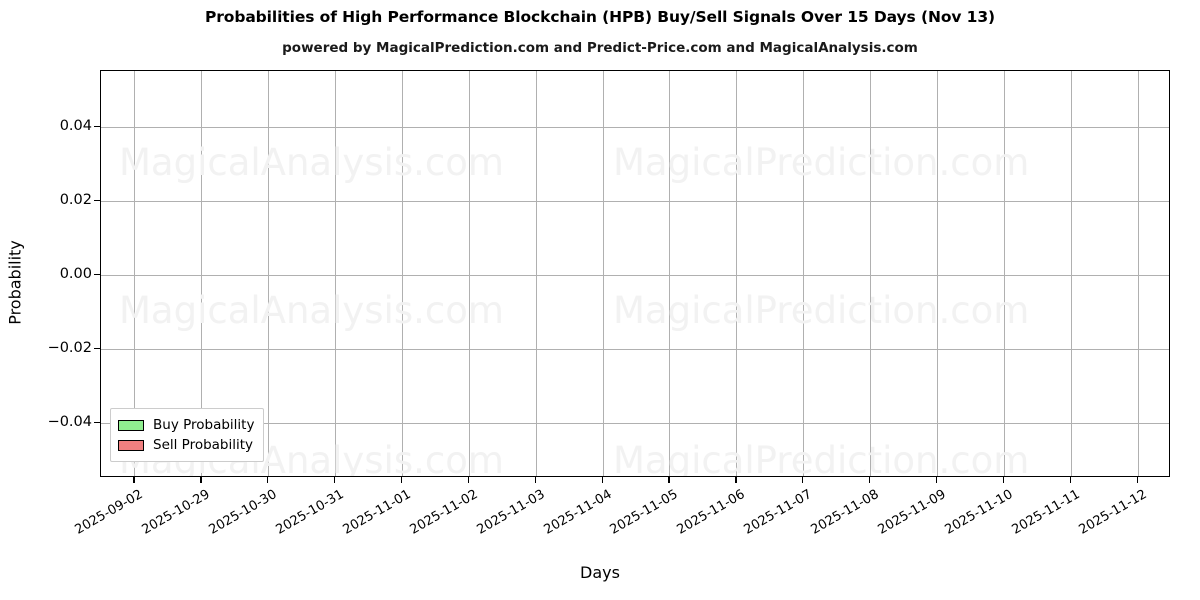  What do you see at coordinates (204, 425) in the screenshot?
I see `legend-label-buy: Buy Probability` at bounding box center [204, 425].